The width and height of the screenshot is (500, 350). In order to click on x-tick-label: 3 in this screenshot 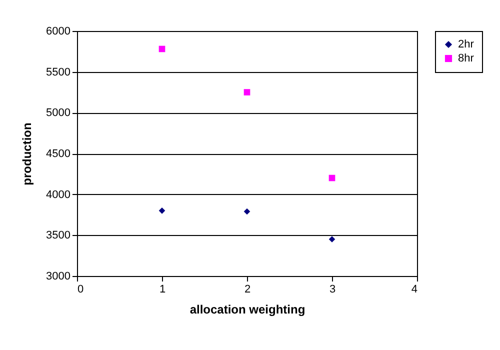, I will do `click(332, 290)`.